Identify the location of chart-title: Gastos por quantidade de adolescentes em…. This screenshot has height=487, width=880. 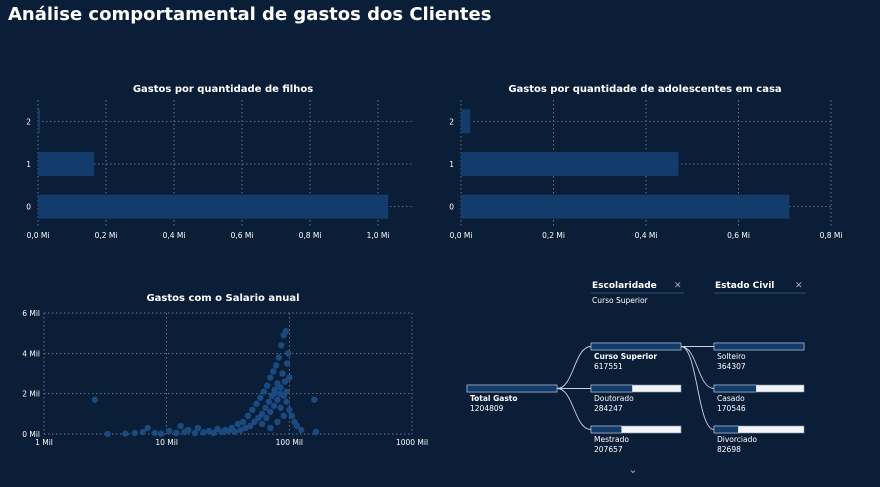
(644, 89).